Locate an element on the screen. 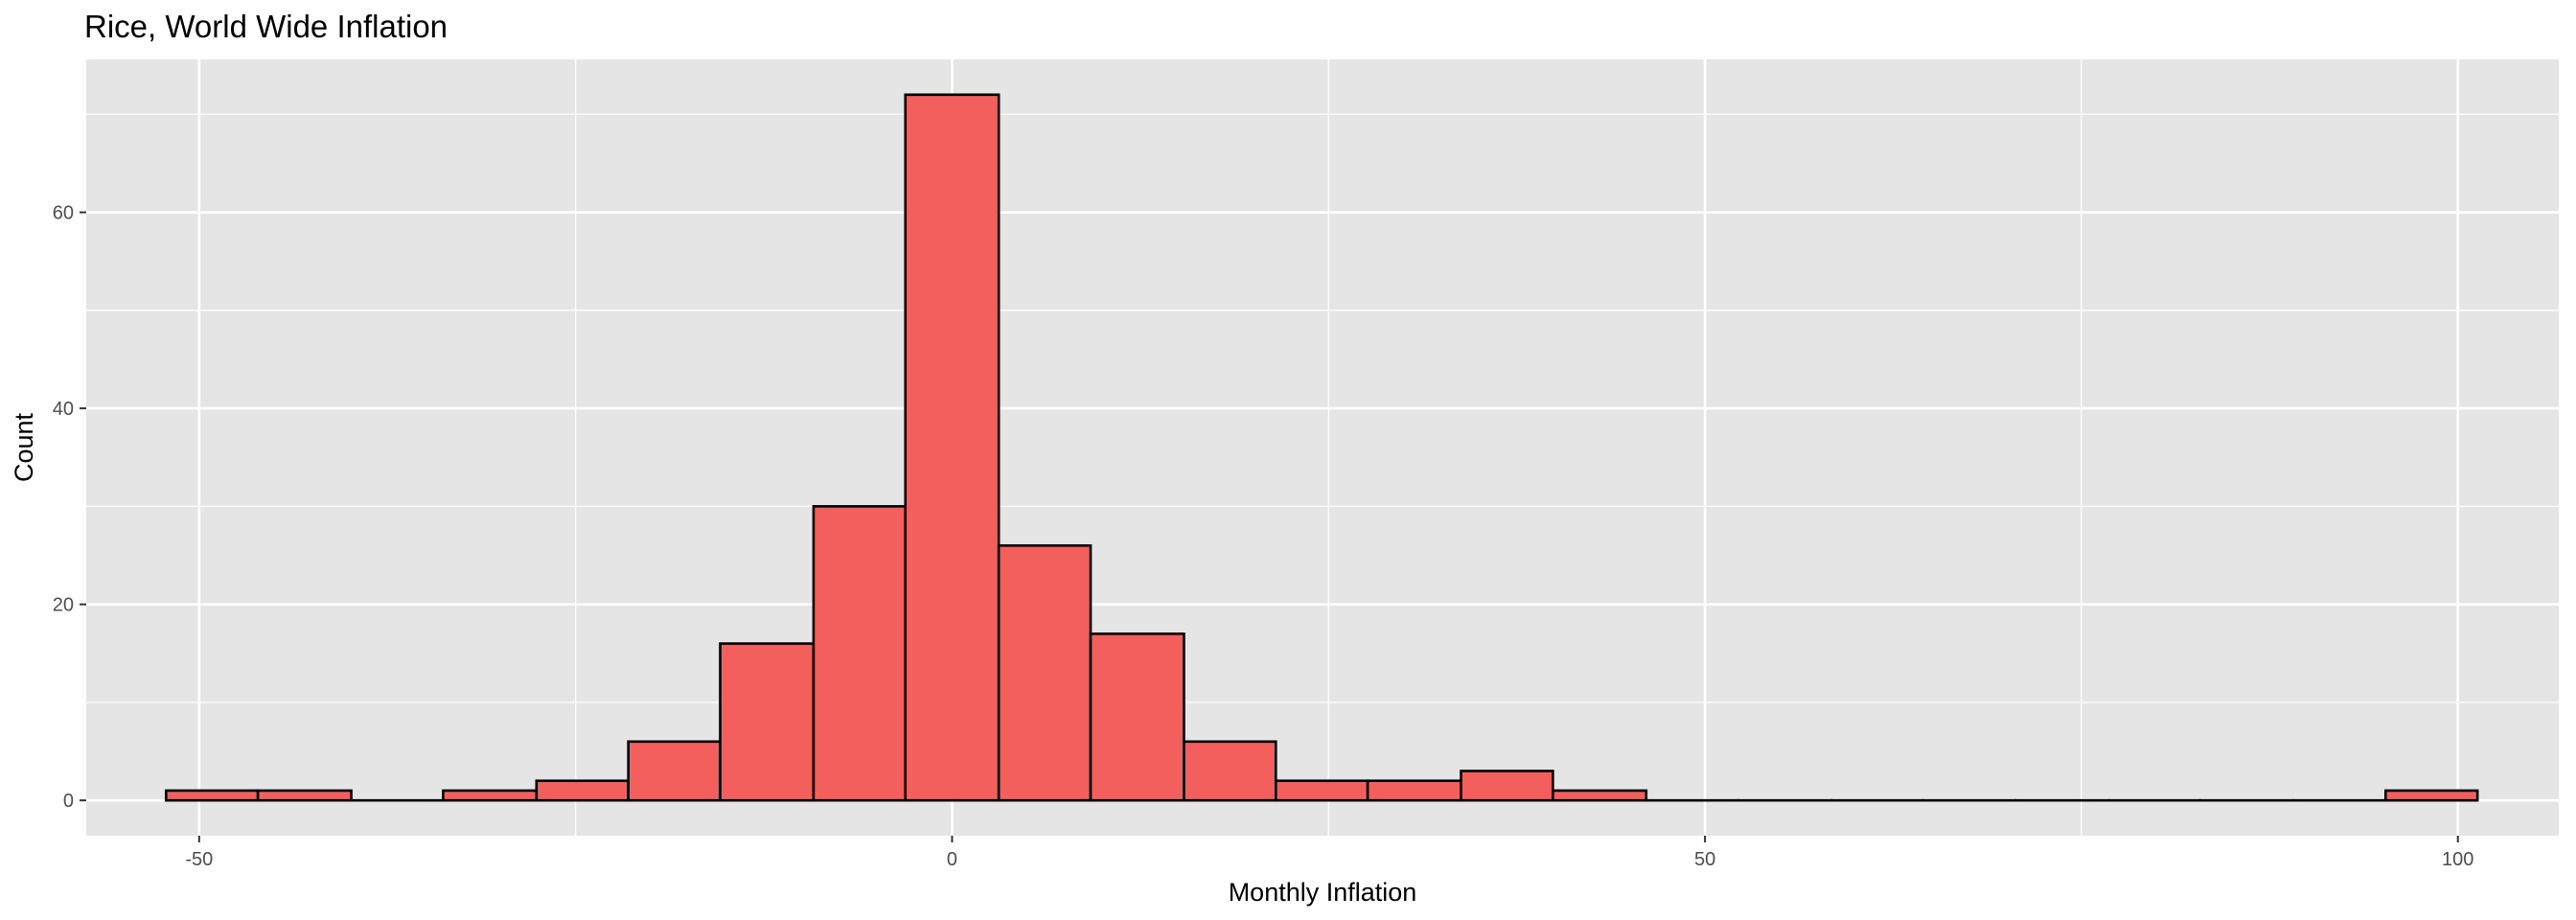  x-tick-label: 100 is located at coordinates (2457, 859).